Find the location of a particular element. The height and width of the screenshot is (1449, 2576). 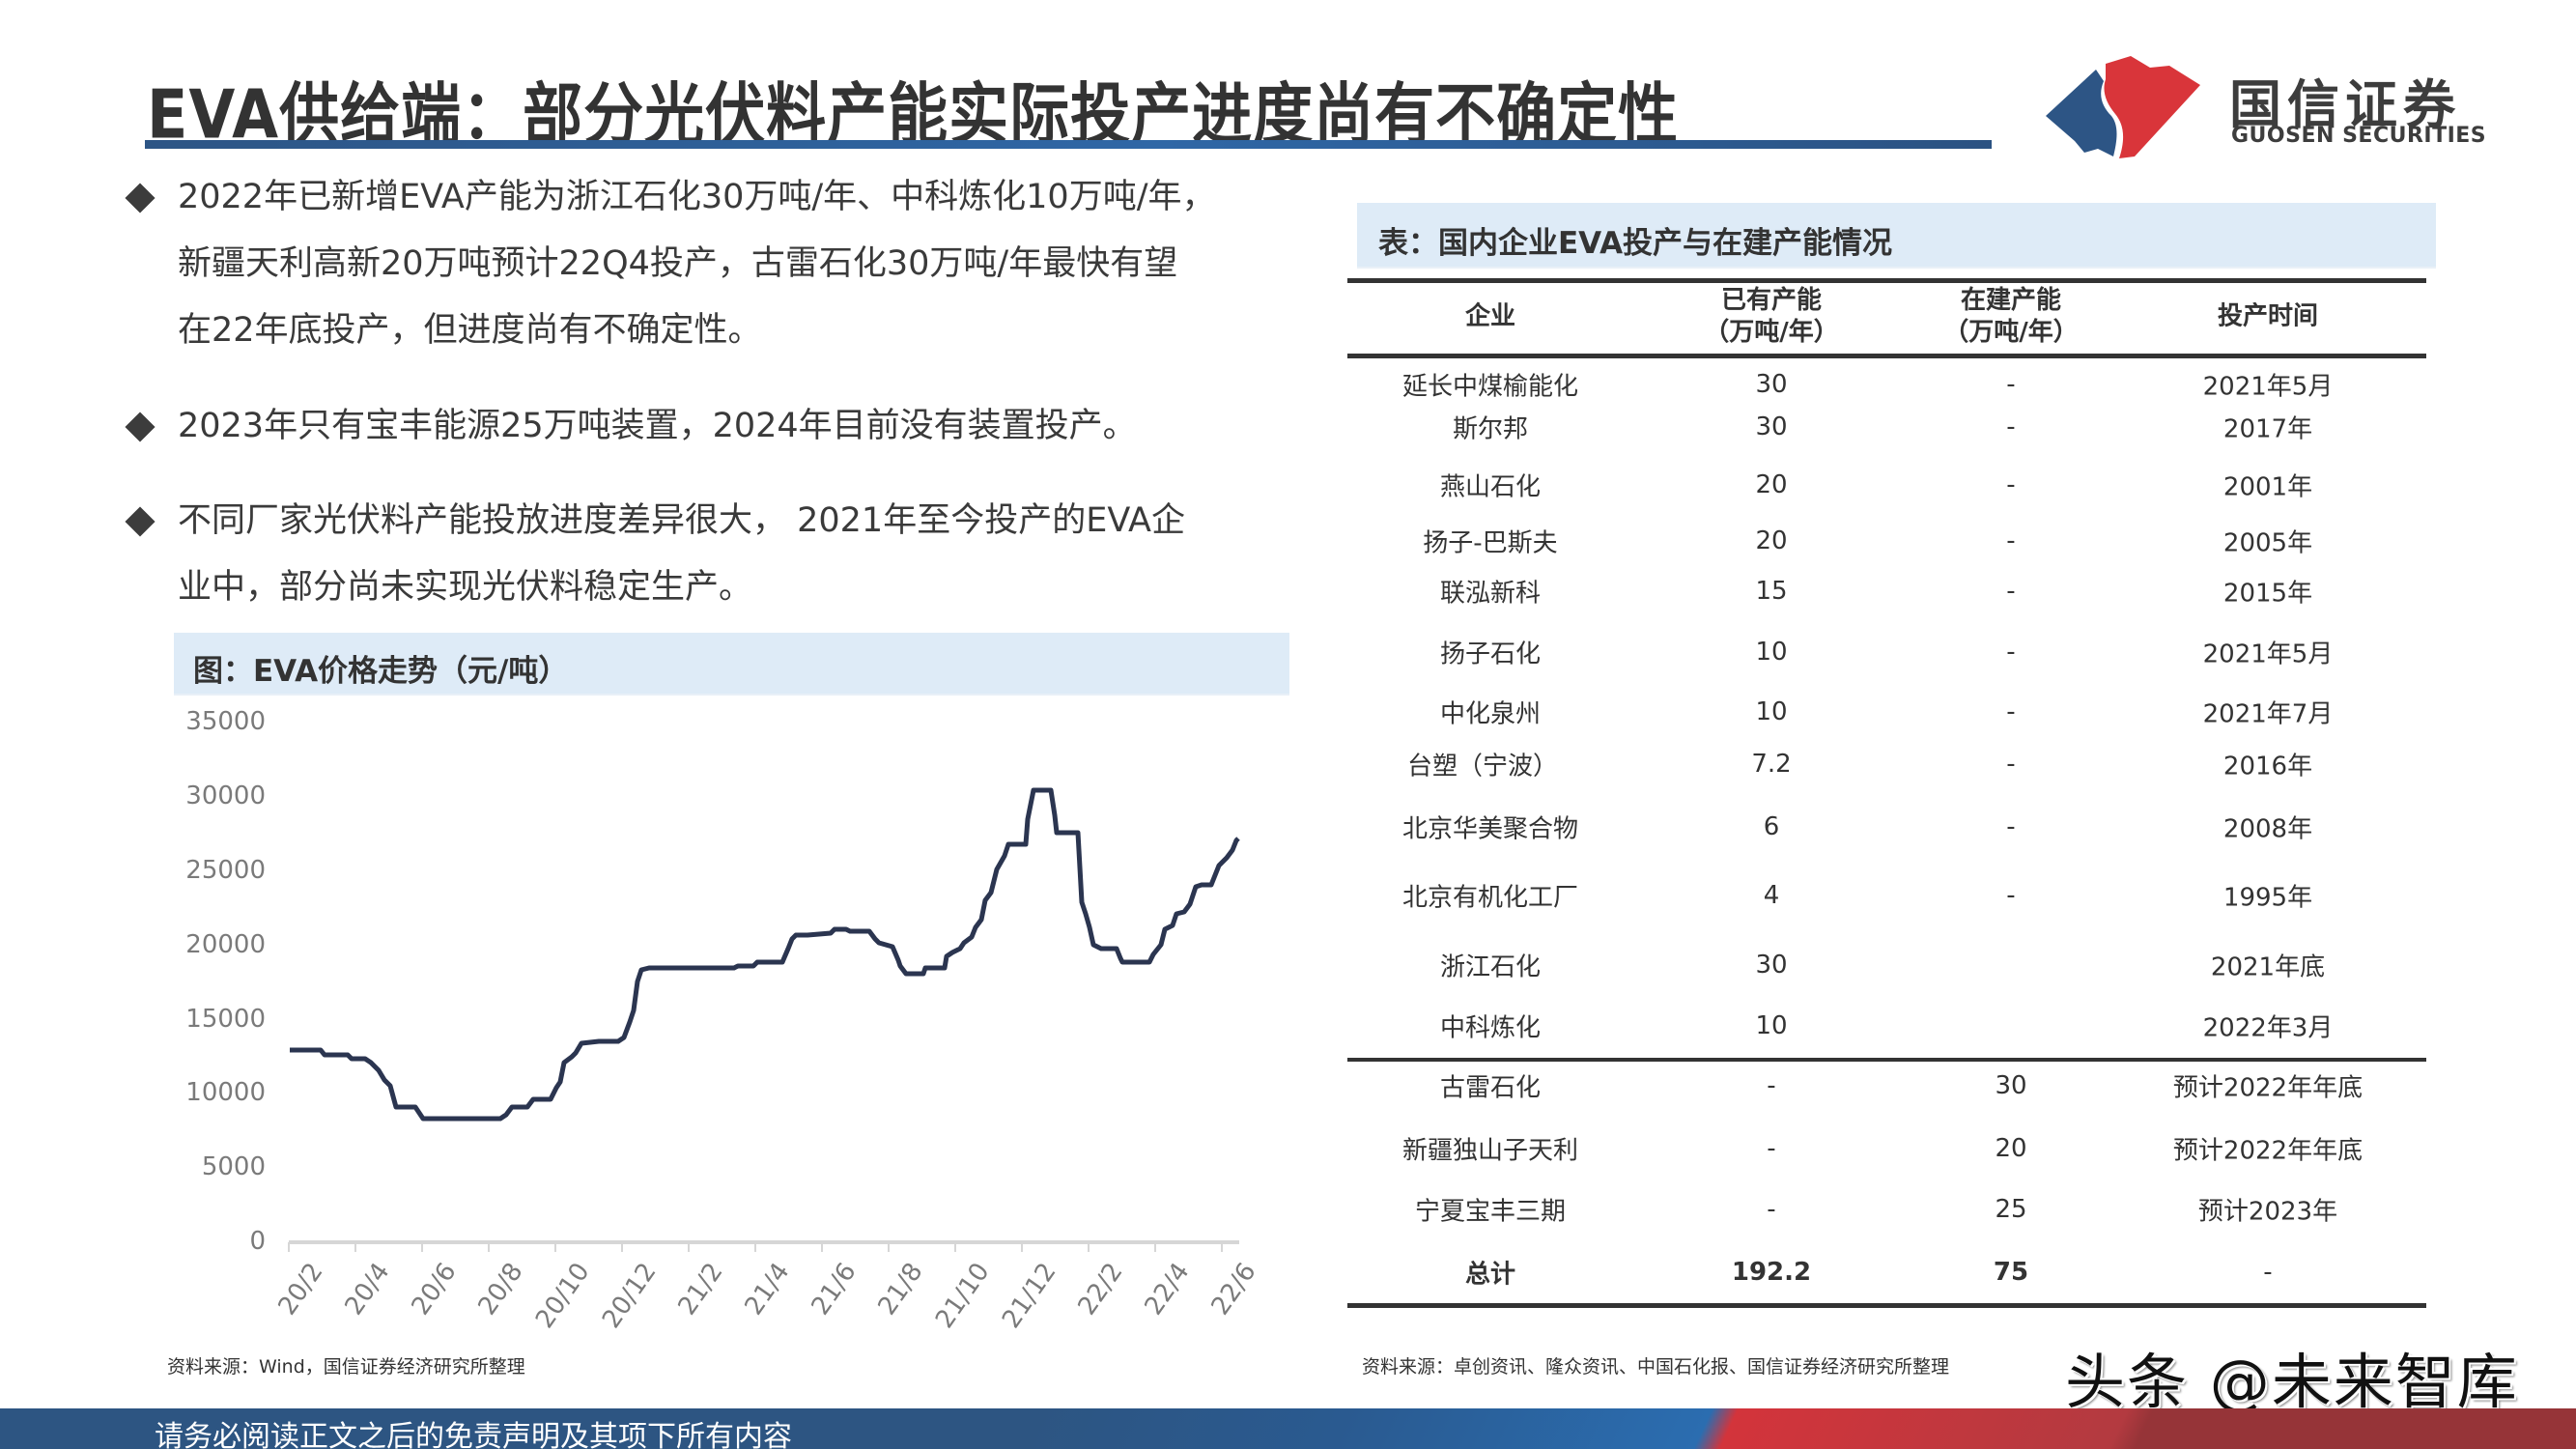

cell-total-existing: 192.2 is located at coordinates (1771, 1272).